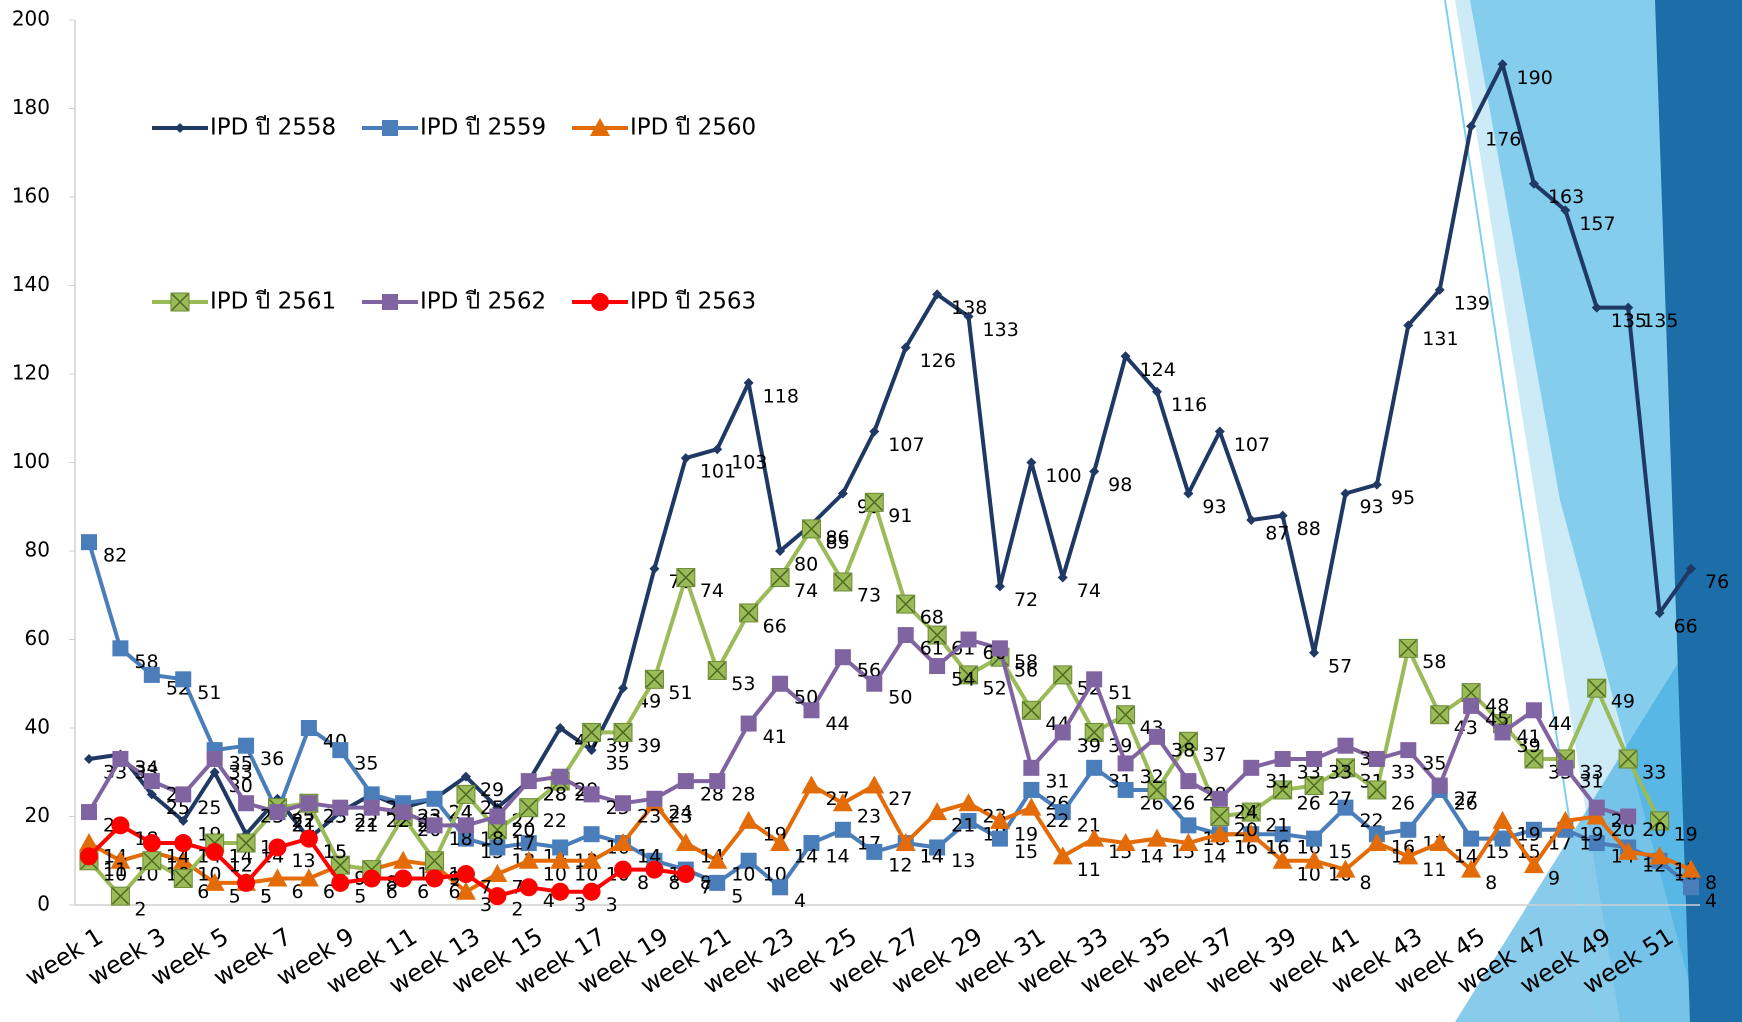 The height and width of the screenshot is (1022, 1742). Describe the element at coordinates (1214, 507) in the screenshot. I see `data-label: 93` at that location.